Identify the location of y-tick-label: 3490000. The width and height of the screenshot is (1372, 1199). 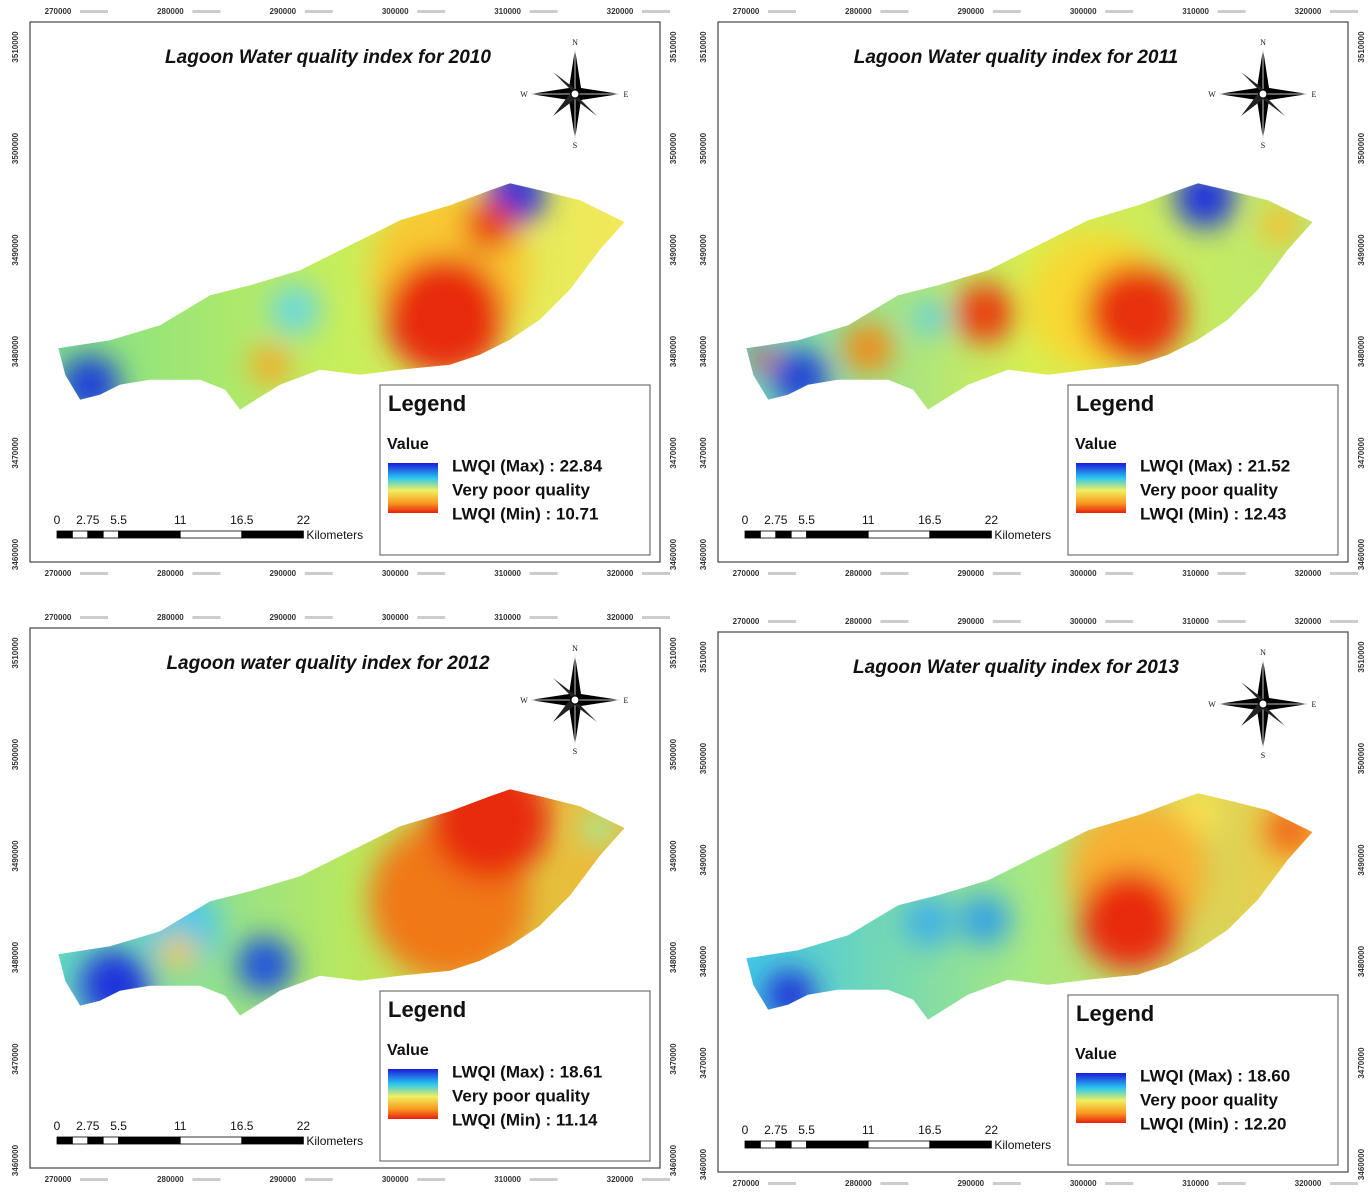
(703, 250).